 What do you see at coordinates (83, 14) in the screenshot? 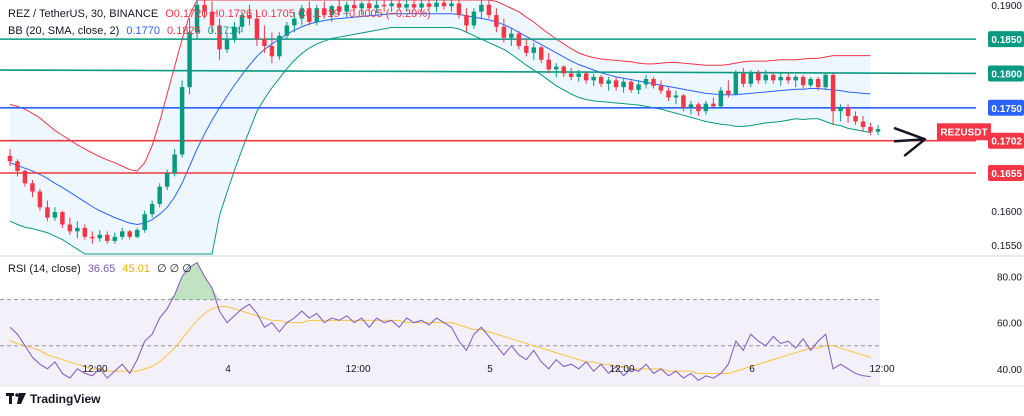
I see `symbol-title: REZ / TetherUS, 30, BINANCE` at bounding box center [83, 14].